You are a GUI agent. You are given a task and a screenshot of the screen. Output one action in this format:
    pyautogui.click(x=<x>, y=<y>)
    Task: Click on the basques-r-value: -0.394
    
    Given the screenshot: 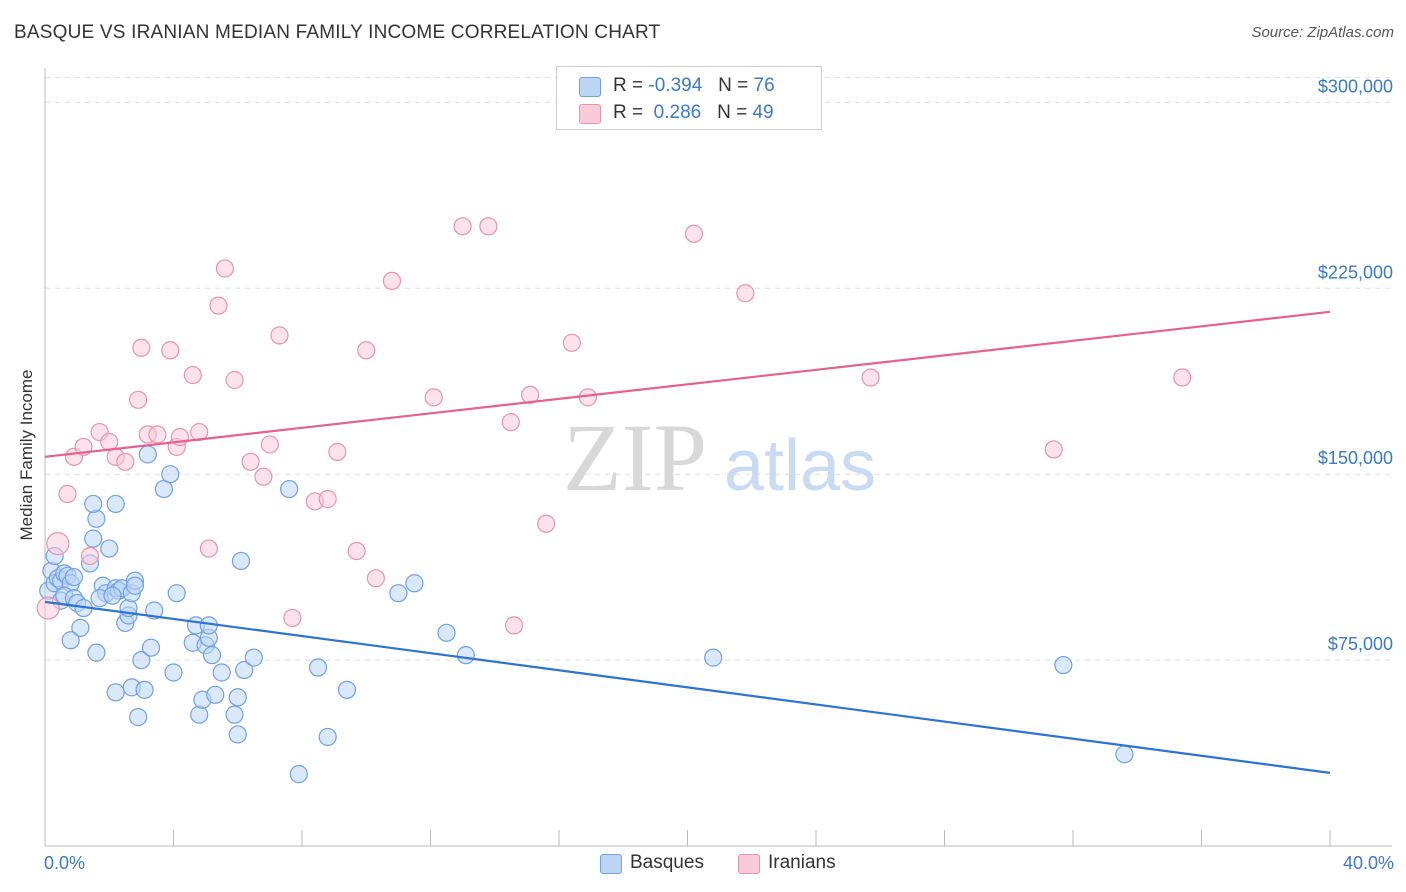 What is the action you would take?
    pyautogui.click(x=675, y=85)
    